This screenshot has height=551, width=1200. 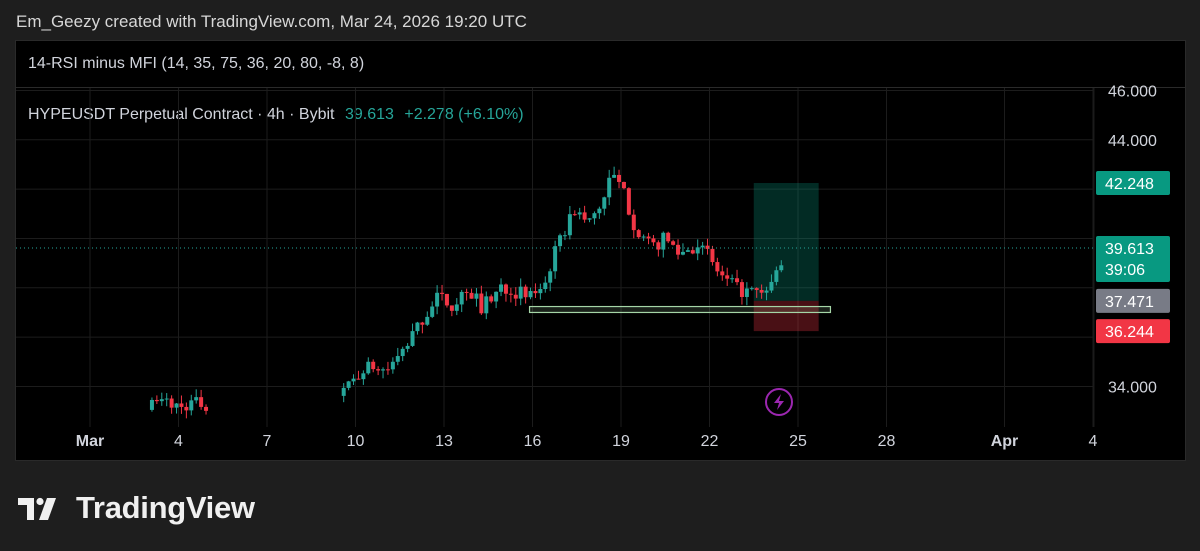 What do you see at coordinates (621, 441) in the screenshot?
I see `x-tick-label: 19` at bounding box center [621, 441].